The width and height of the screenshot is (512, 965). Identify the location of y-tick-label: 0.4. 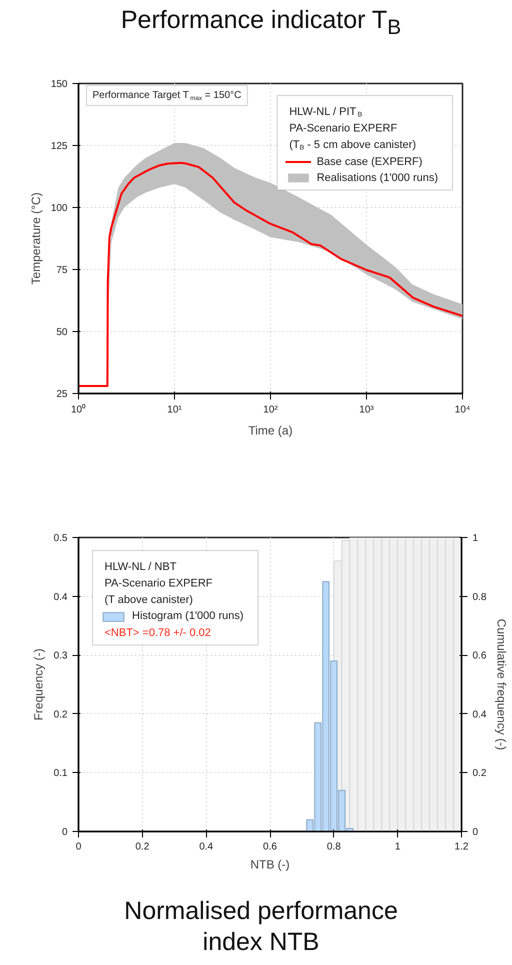
(61, 597).